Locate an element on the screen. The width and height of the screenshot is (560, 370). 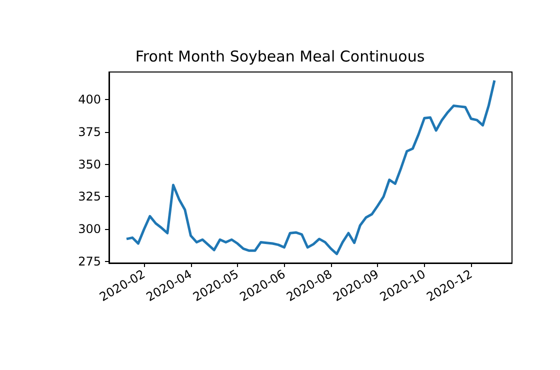
y-tick-label: 325 is located at coordinates (89, 197).